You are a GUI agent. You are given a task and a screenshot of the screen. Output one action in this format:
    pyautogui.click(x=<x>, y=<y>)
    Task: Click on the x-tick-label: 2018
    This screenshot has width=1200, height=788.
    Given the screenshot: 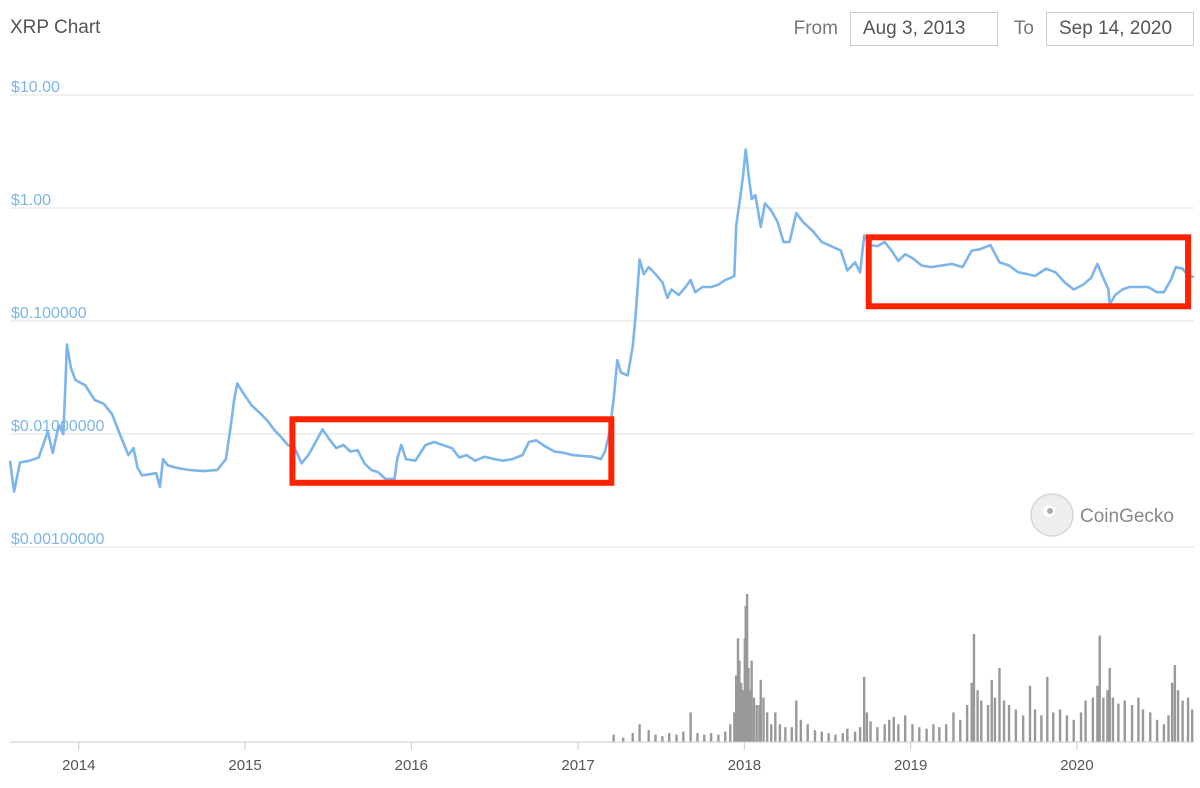 What is the action you would take?
    pyautogui.click(x=744, y=765)
    